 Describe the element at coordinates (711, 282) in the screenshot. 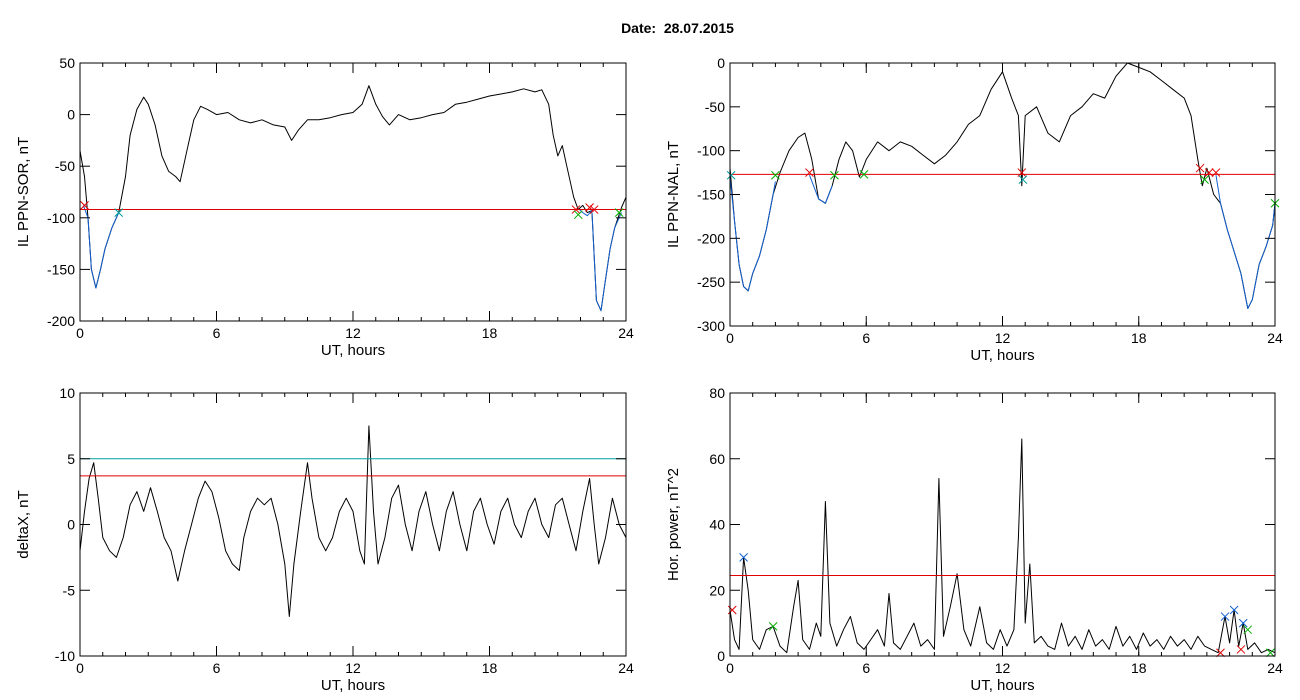

I see `y-tick-label: -250` at that location.